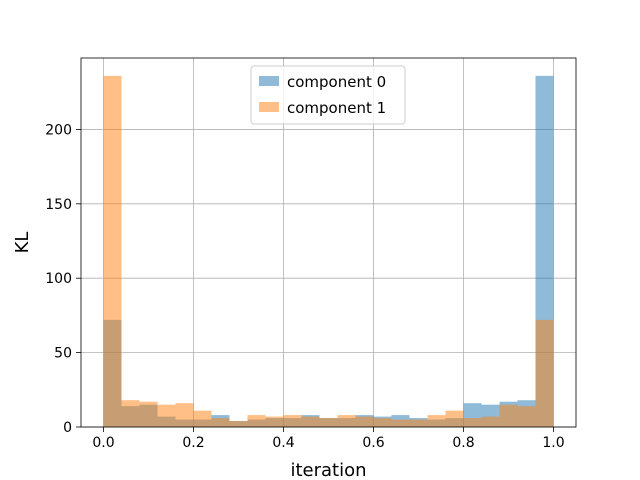 The width and height of the screenshot is (640, 480). Describe the element at coordinates (283, 443) in the screenshot. I see `x-tick-label: 0.4` at that location.